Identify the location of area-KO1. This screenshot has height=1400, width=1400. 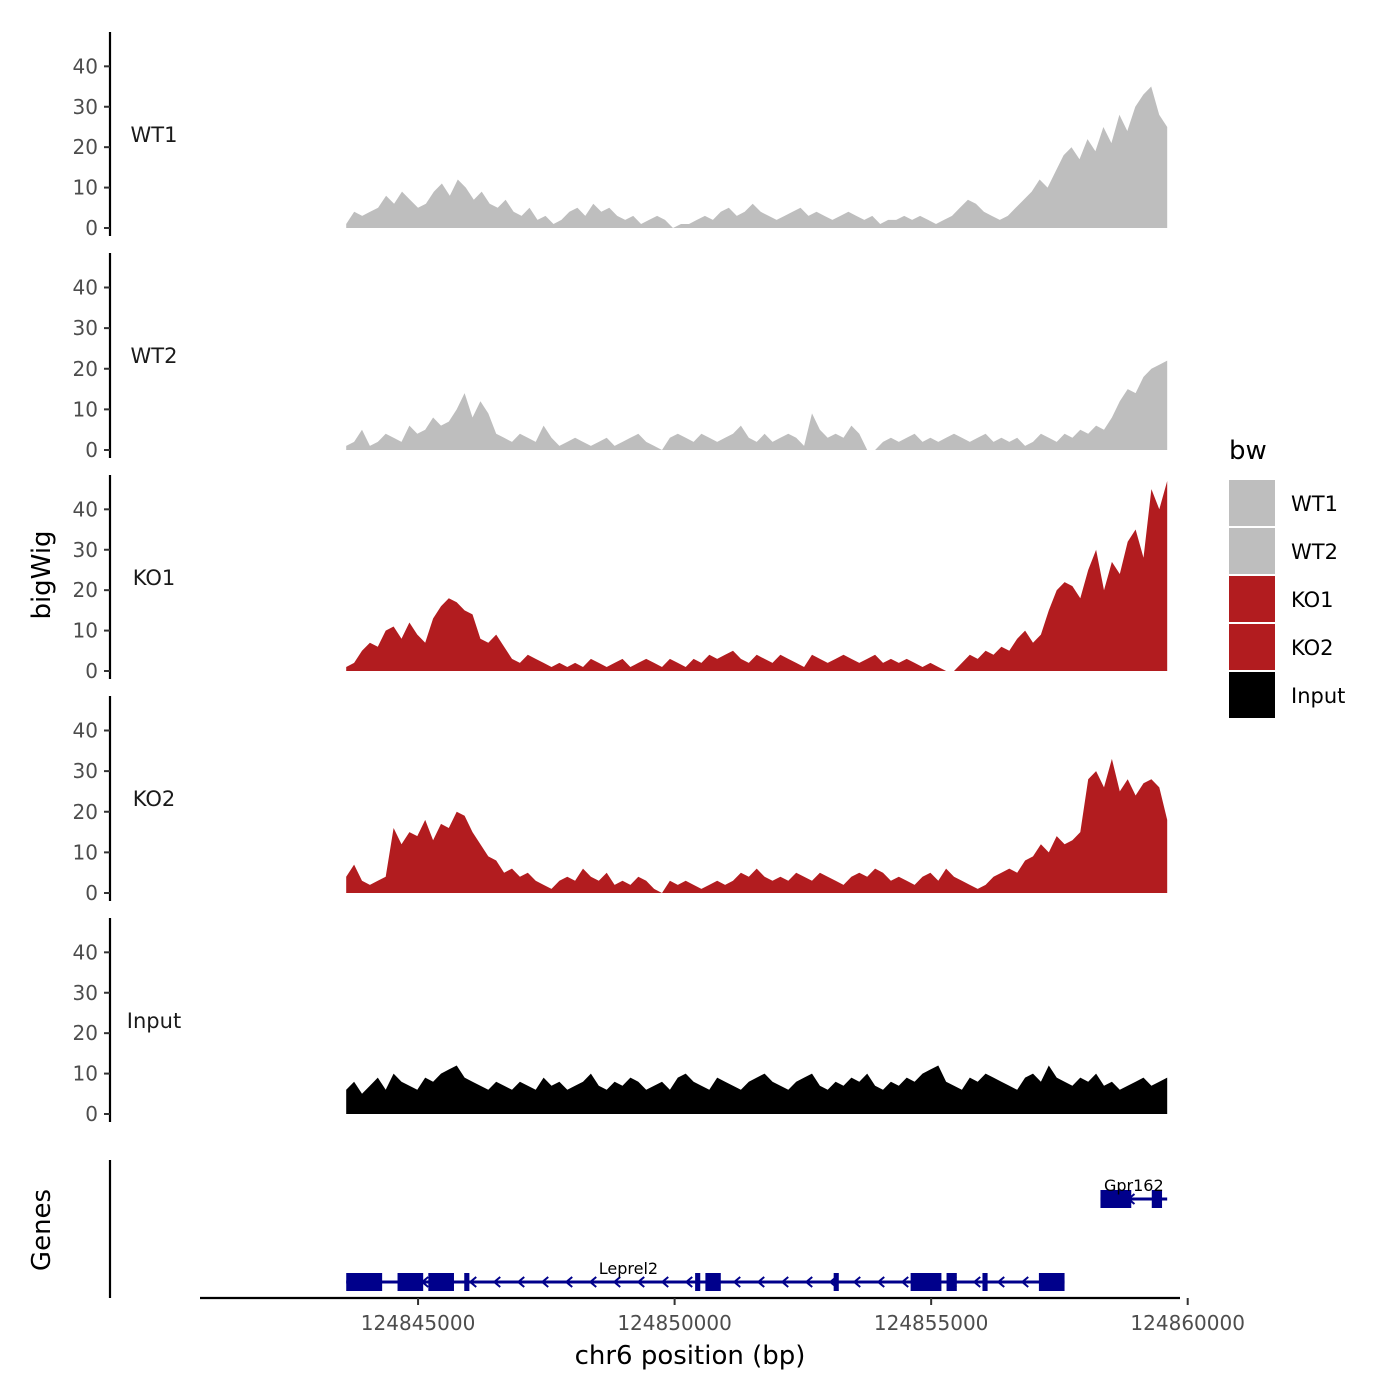
(757, 576).